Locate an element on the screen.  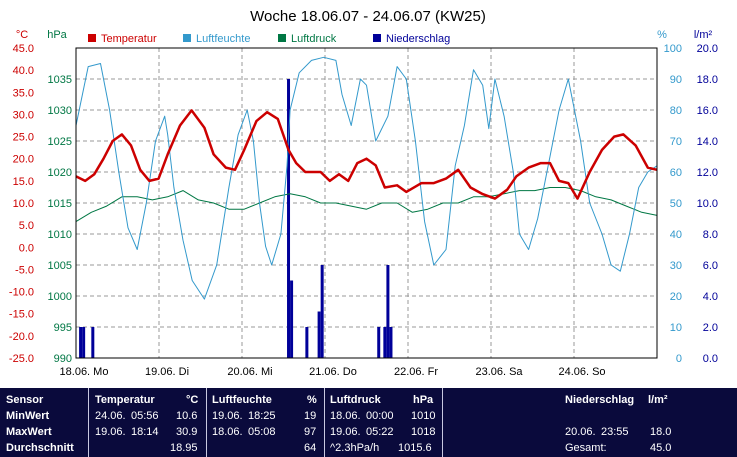
press-min-date: 18.06. is located at coordinates (345, 416).